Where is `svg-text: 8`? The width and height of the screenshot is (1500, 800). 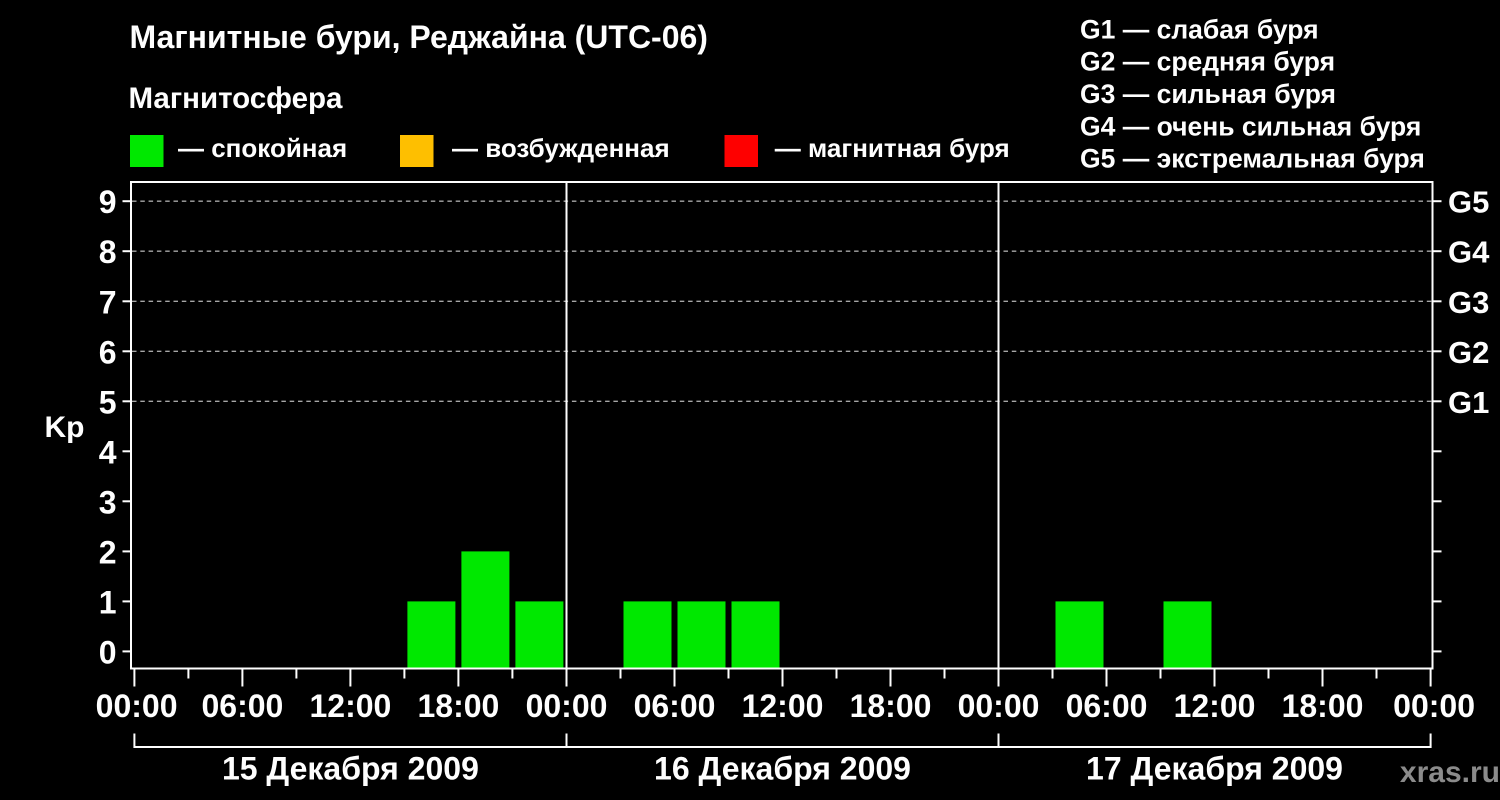
svg-text: 8 is located at coordinates (108, 252).